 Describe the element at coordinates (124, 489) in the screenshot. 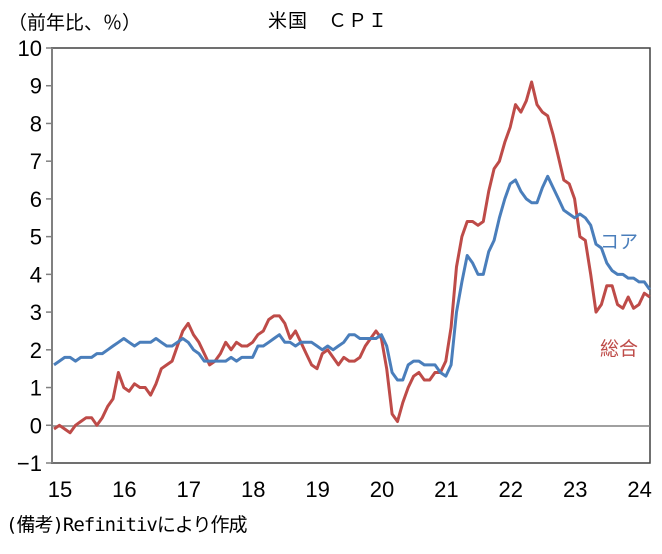

I see `x-tick-label: 16` at that location.